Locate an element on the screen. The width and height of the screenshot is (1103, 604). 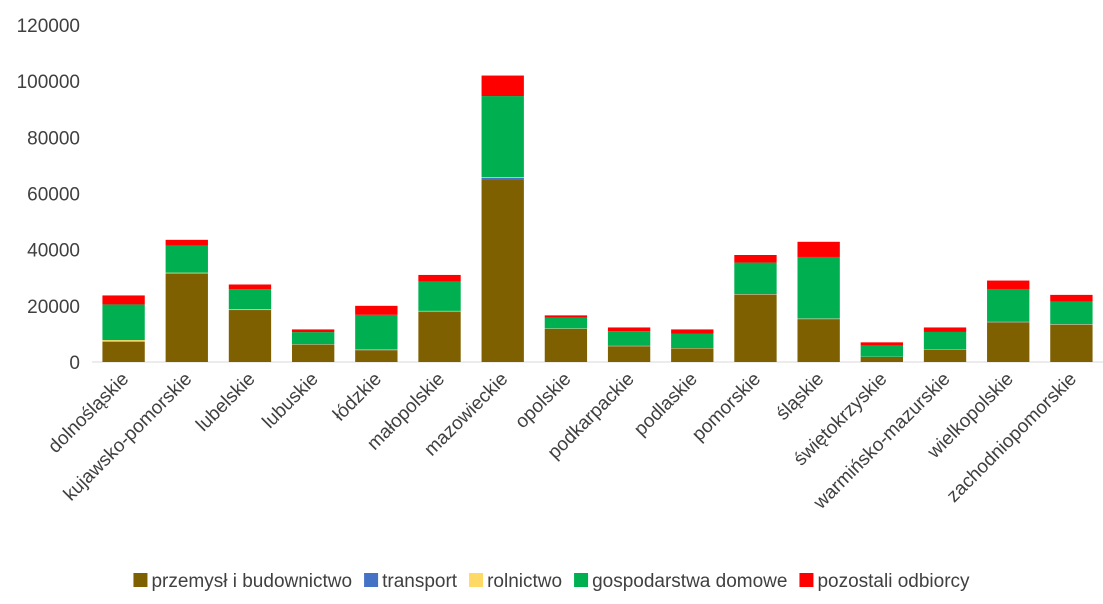
legend-label: rolnictwo is located at coordinates (524, 581).